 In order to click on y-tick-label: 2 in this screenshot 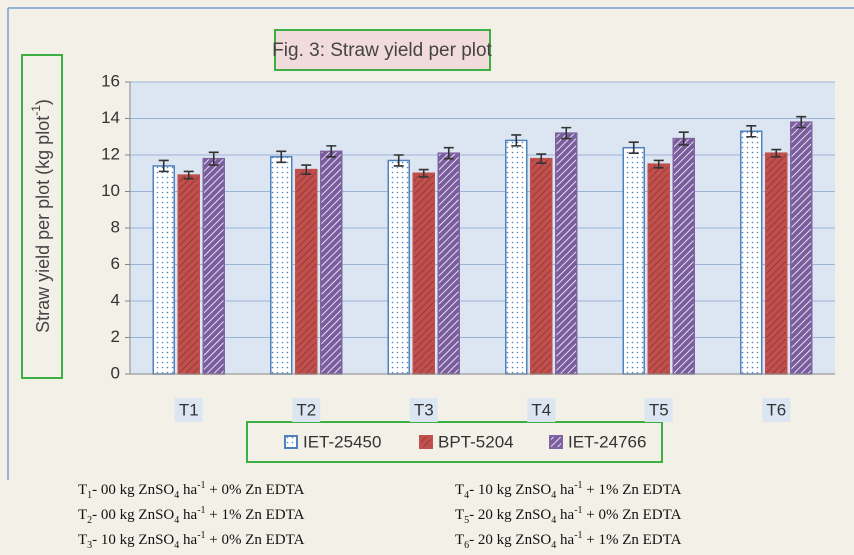, I will do `click(115, 336)`.